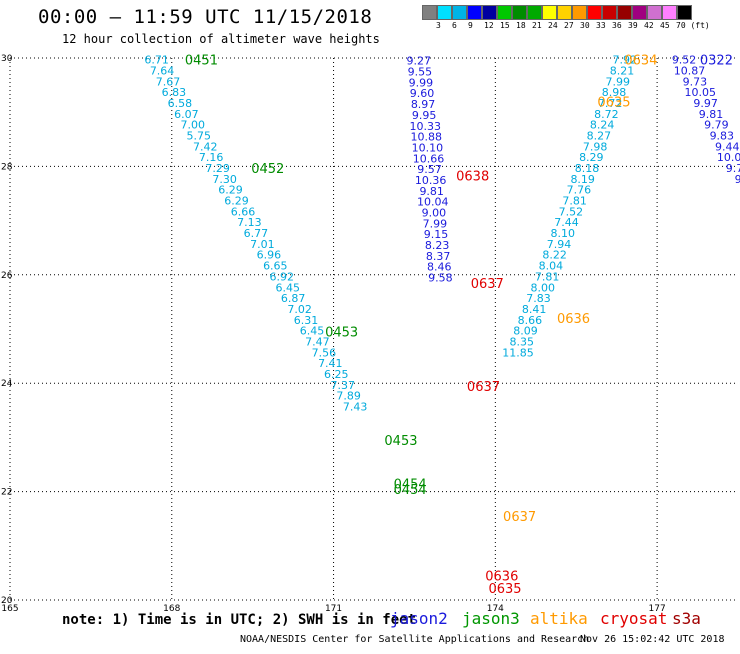 The width and height of the screenshot is (740, 654). I want to click on legend-label: 3, so click(438, 25).